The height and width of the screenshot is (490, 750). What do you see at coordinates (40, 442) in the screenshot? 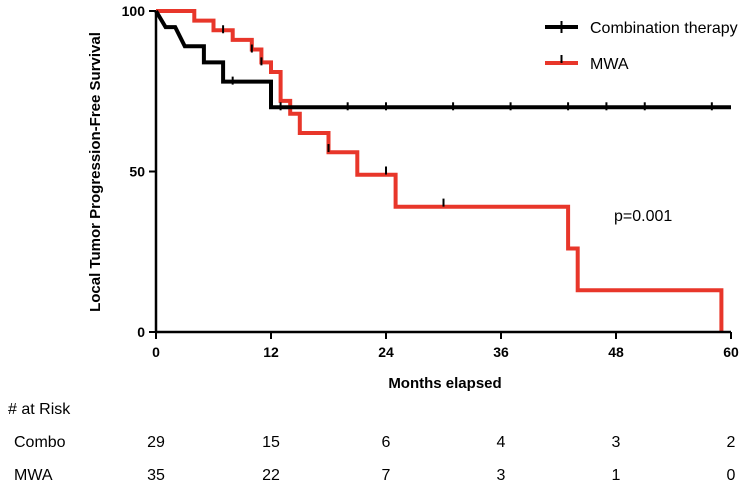
I see `risk-row-label-combo: Combo` at bounding box center [40, 442].